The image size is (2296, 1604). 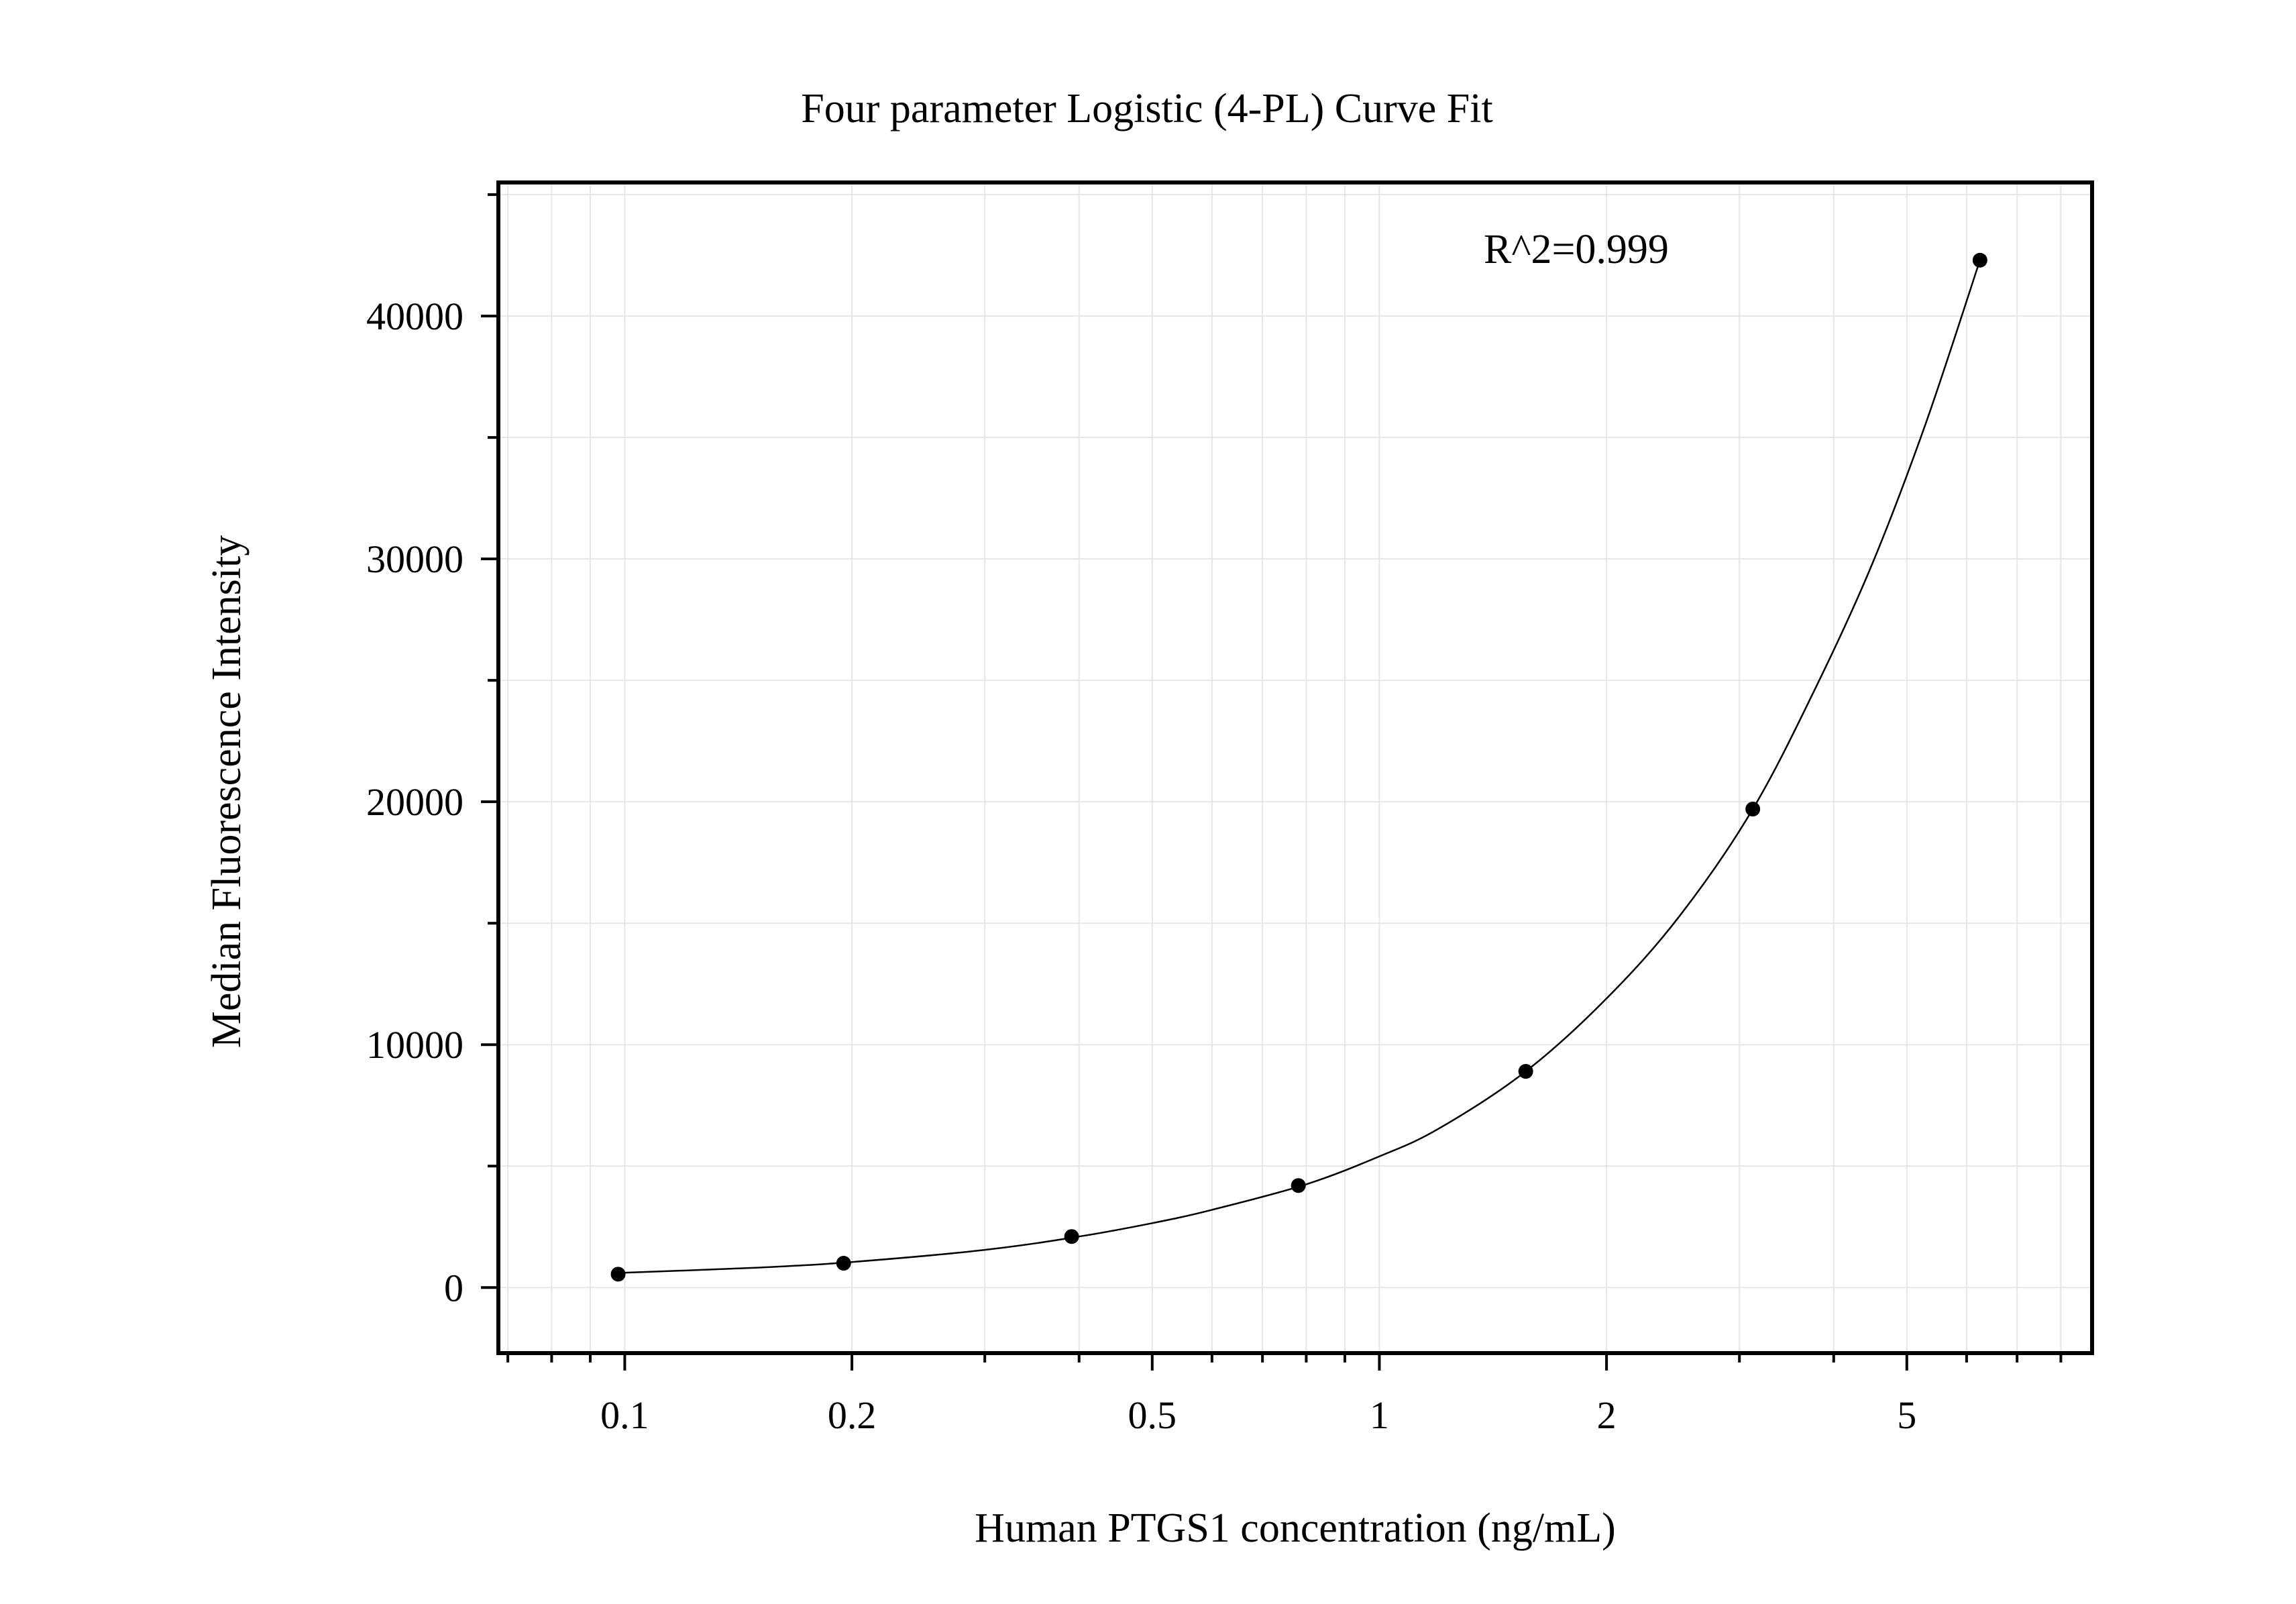 I want to click on y-axis-label: Median Fluorescence Intensity, so click(x=227, y=791).